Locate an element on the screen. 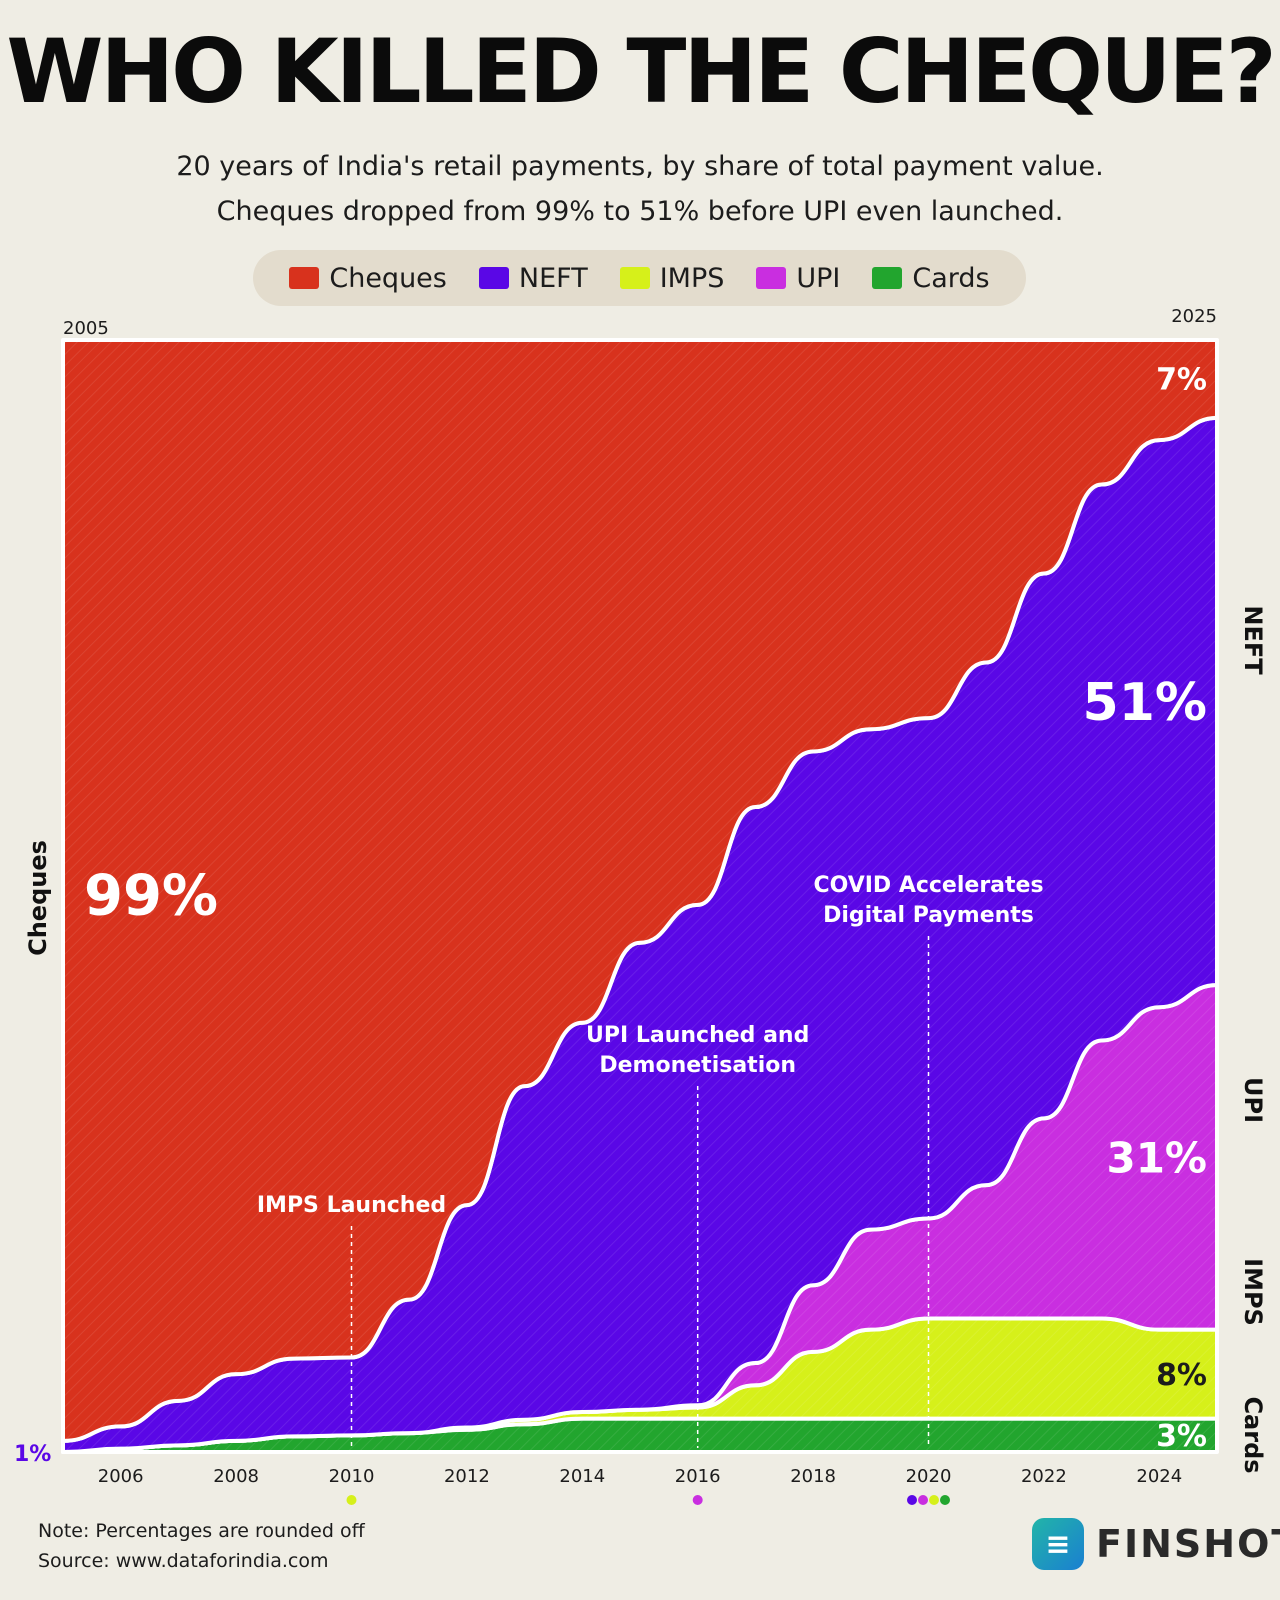 This screenshot has height=1600, width=1280. x-tick-2006: 2006 is located at coordinates (121, 1476).